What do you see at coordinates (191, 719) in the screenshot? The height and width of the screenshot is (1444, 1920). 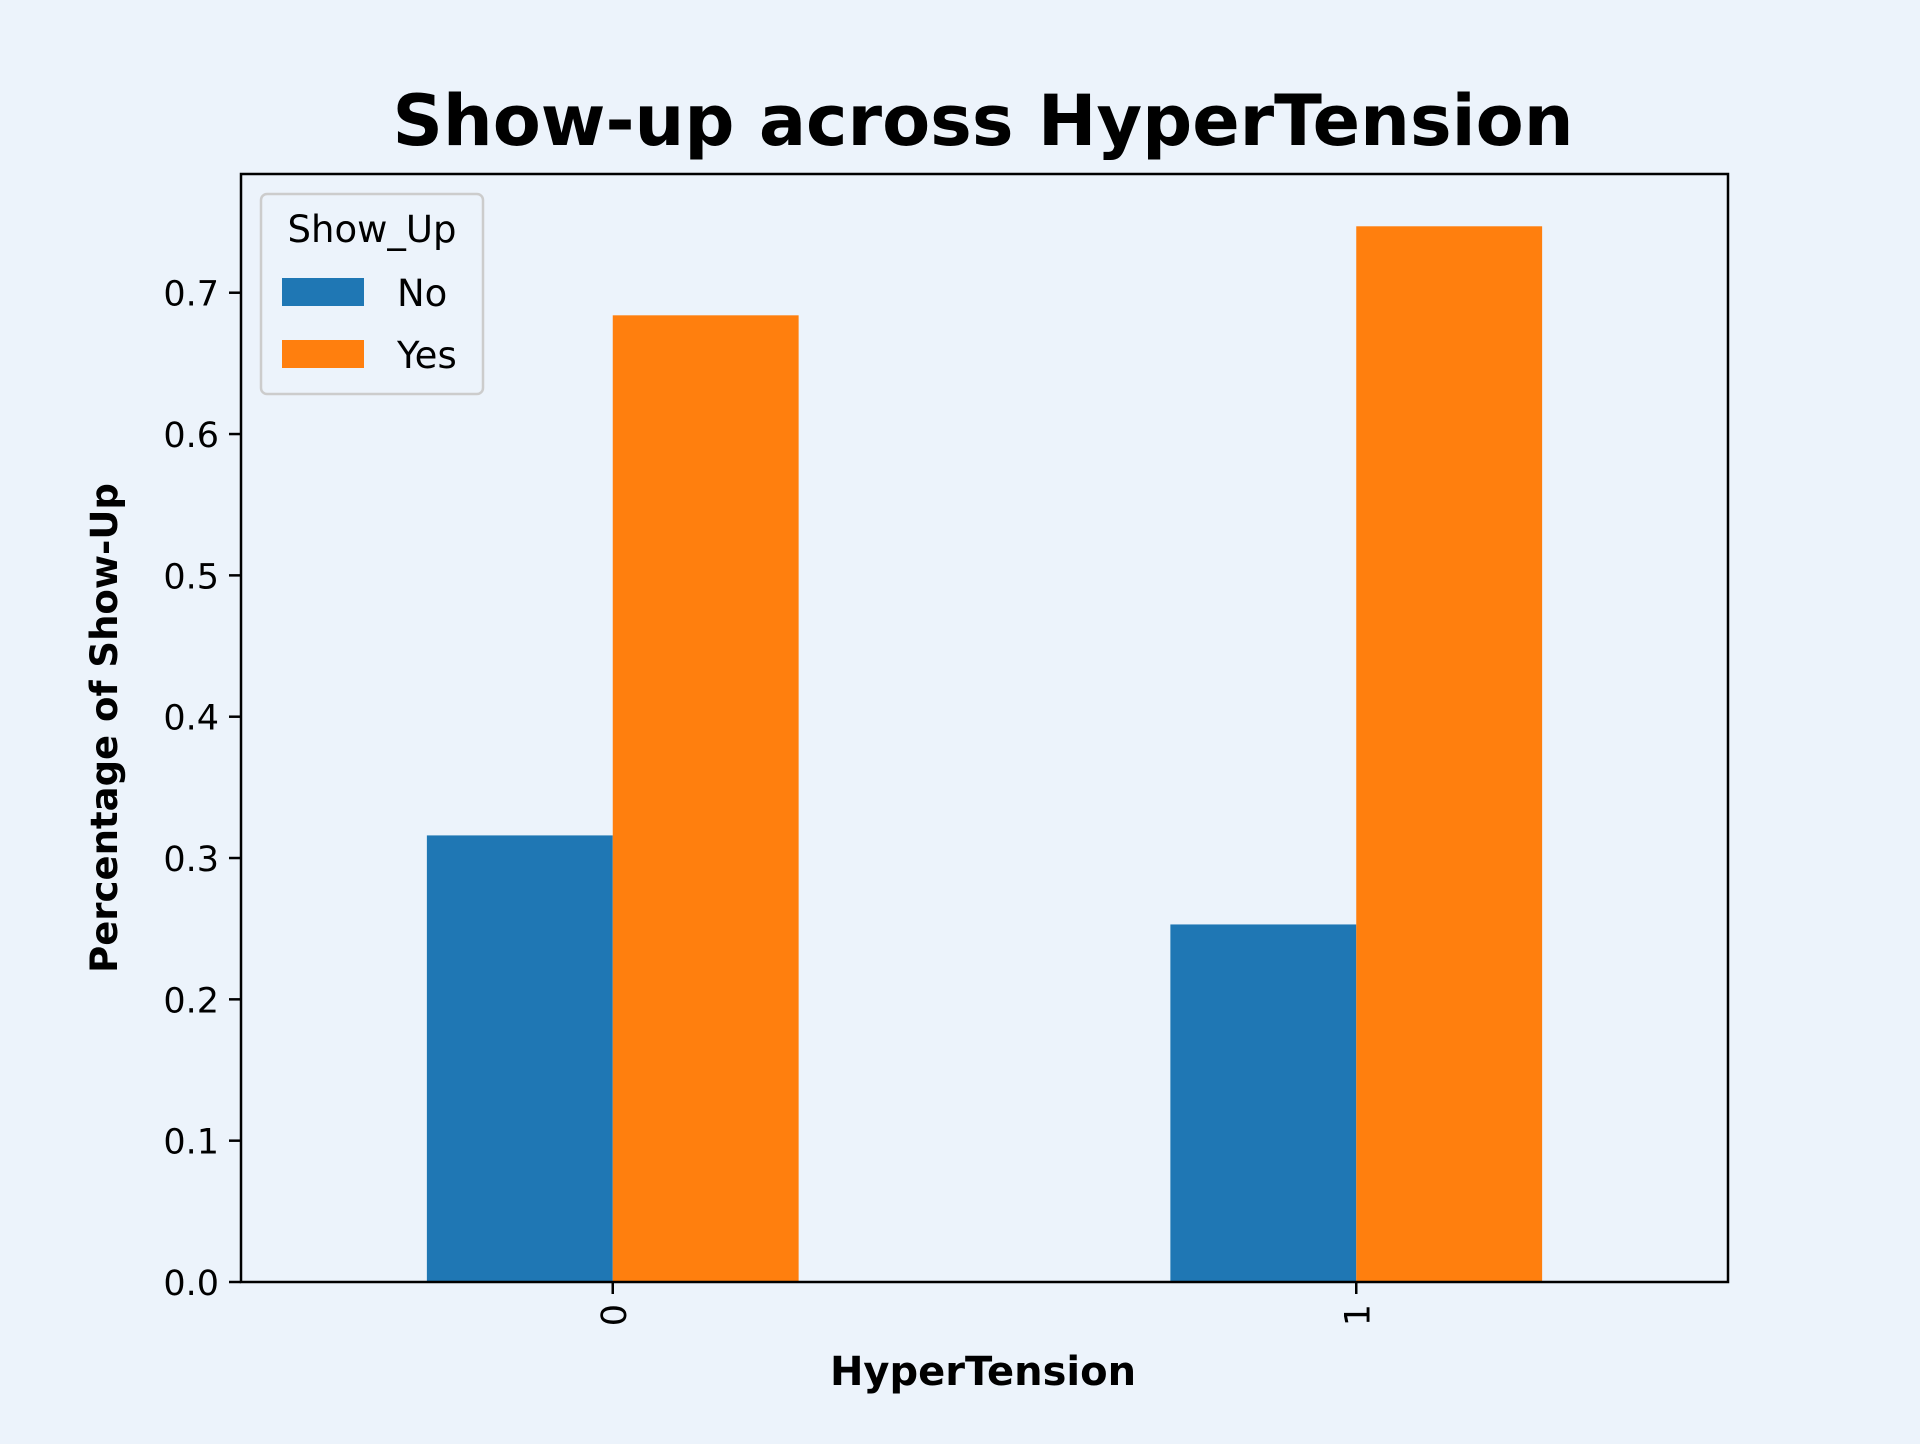 I see `y-tick-label: 0.4` at bounding box center [191, 719].